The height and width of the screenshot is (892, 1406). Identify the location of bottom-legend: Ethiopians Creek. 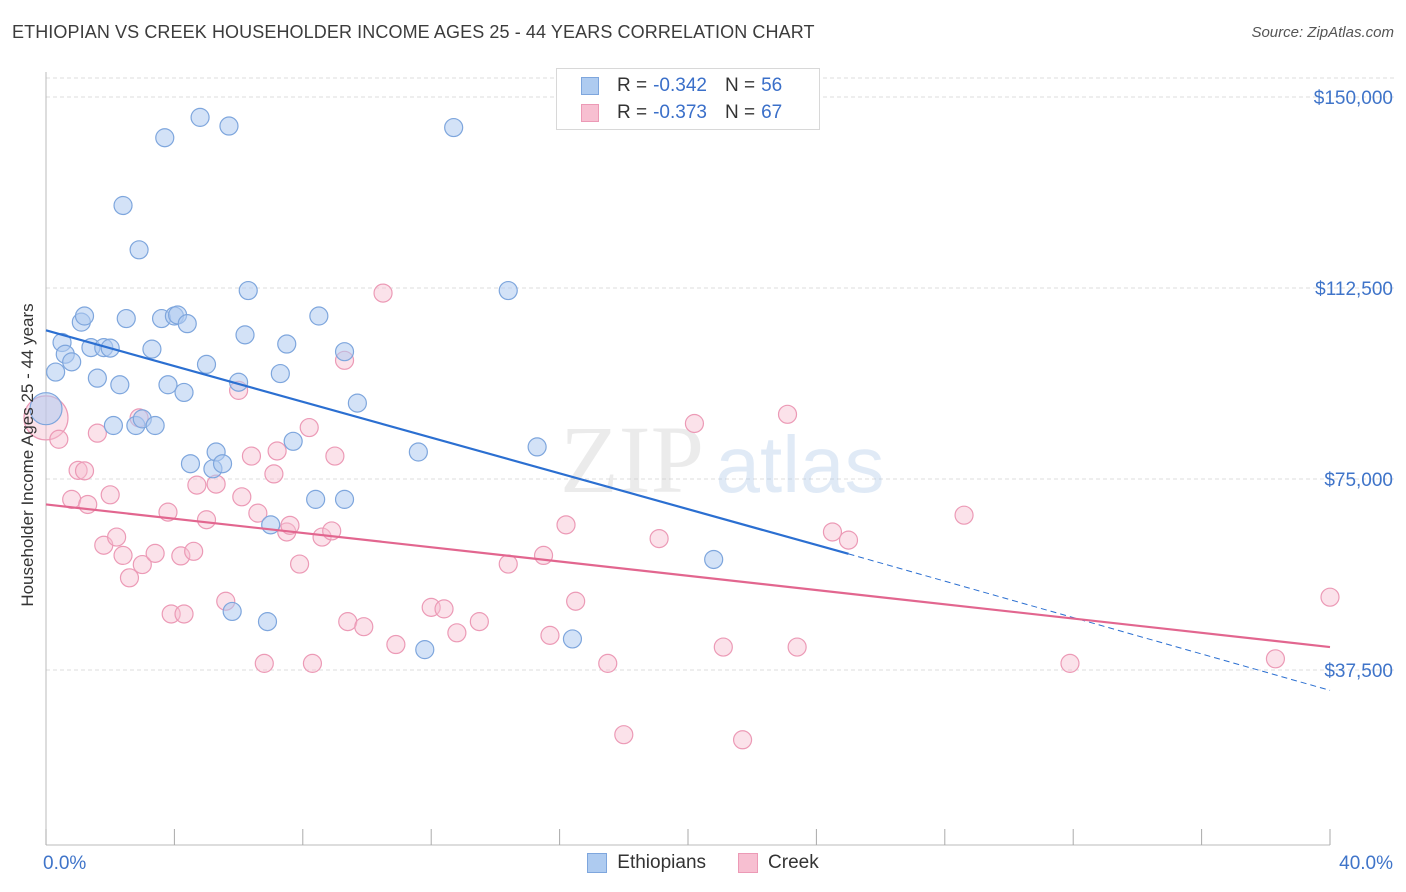
(703, 863).